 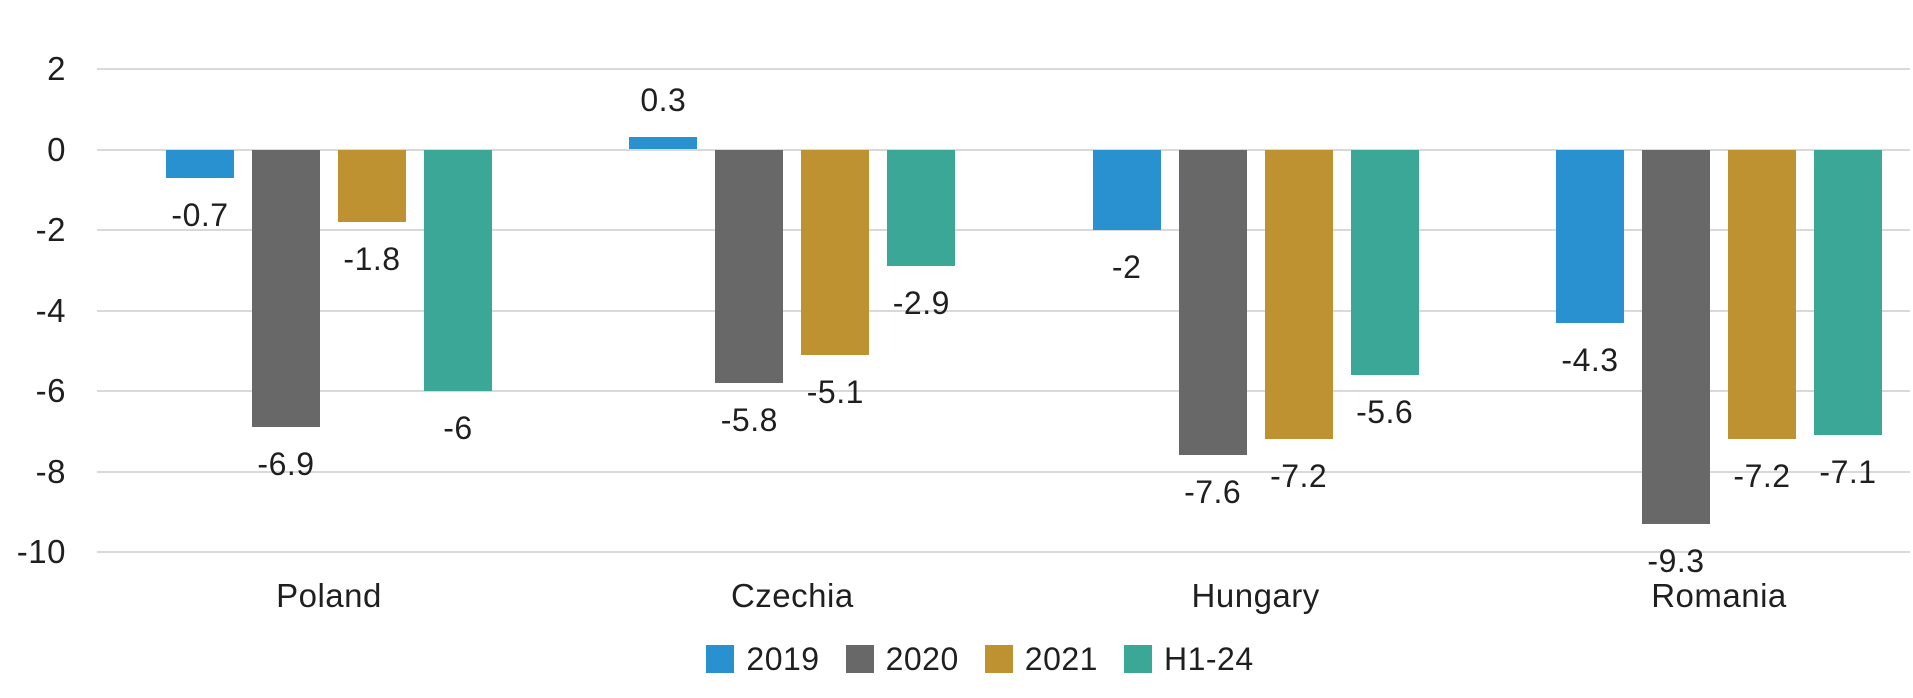 What do you see at coordinates (783, 659) in the screenshot?
I see `legend-label-2019: 2019` at bounding box center [783, 659].